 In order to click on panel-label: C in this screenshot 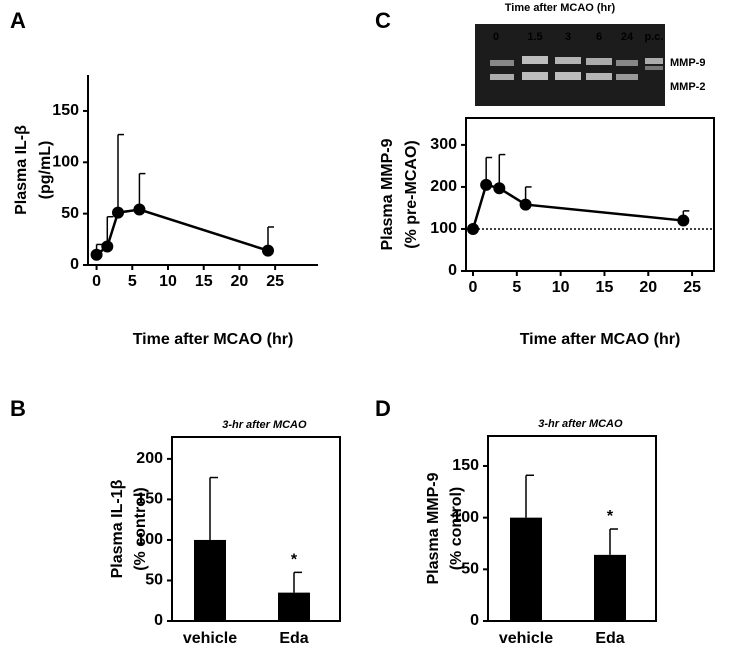, I will do `click(383, 20)`.